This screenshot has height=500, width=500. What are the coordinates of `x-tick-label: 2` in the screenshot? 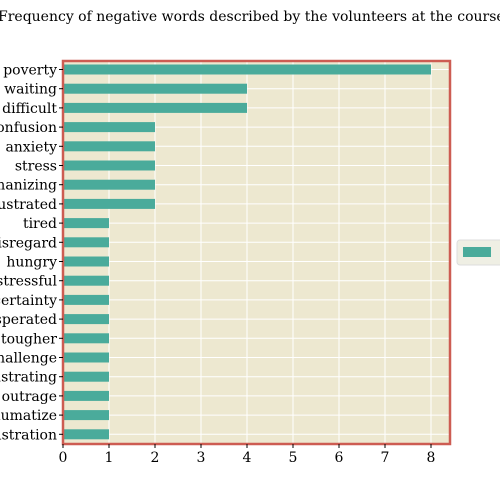 It's located at (155, 458).